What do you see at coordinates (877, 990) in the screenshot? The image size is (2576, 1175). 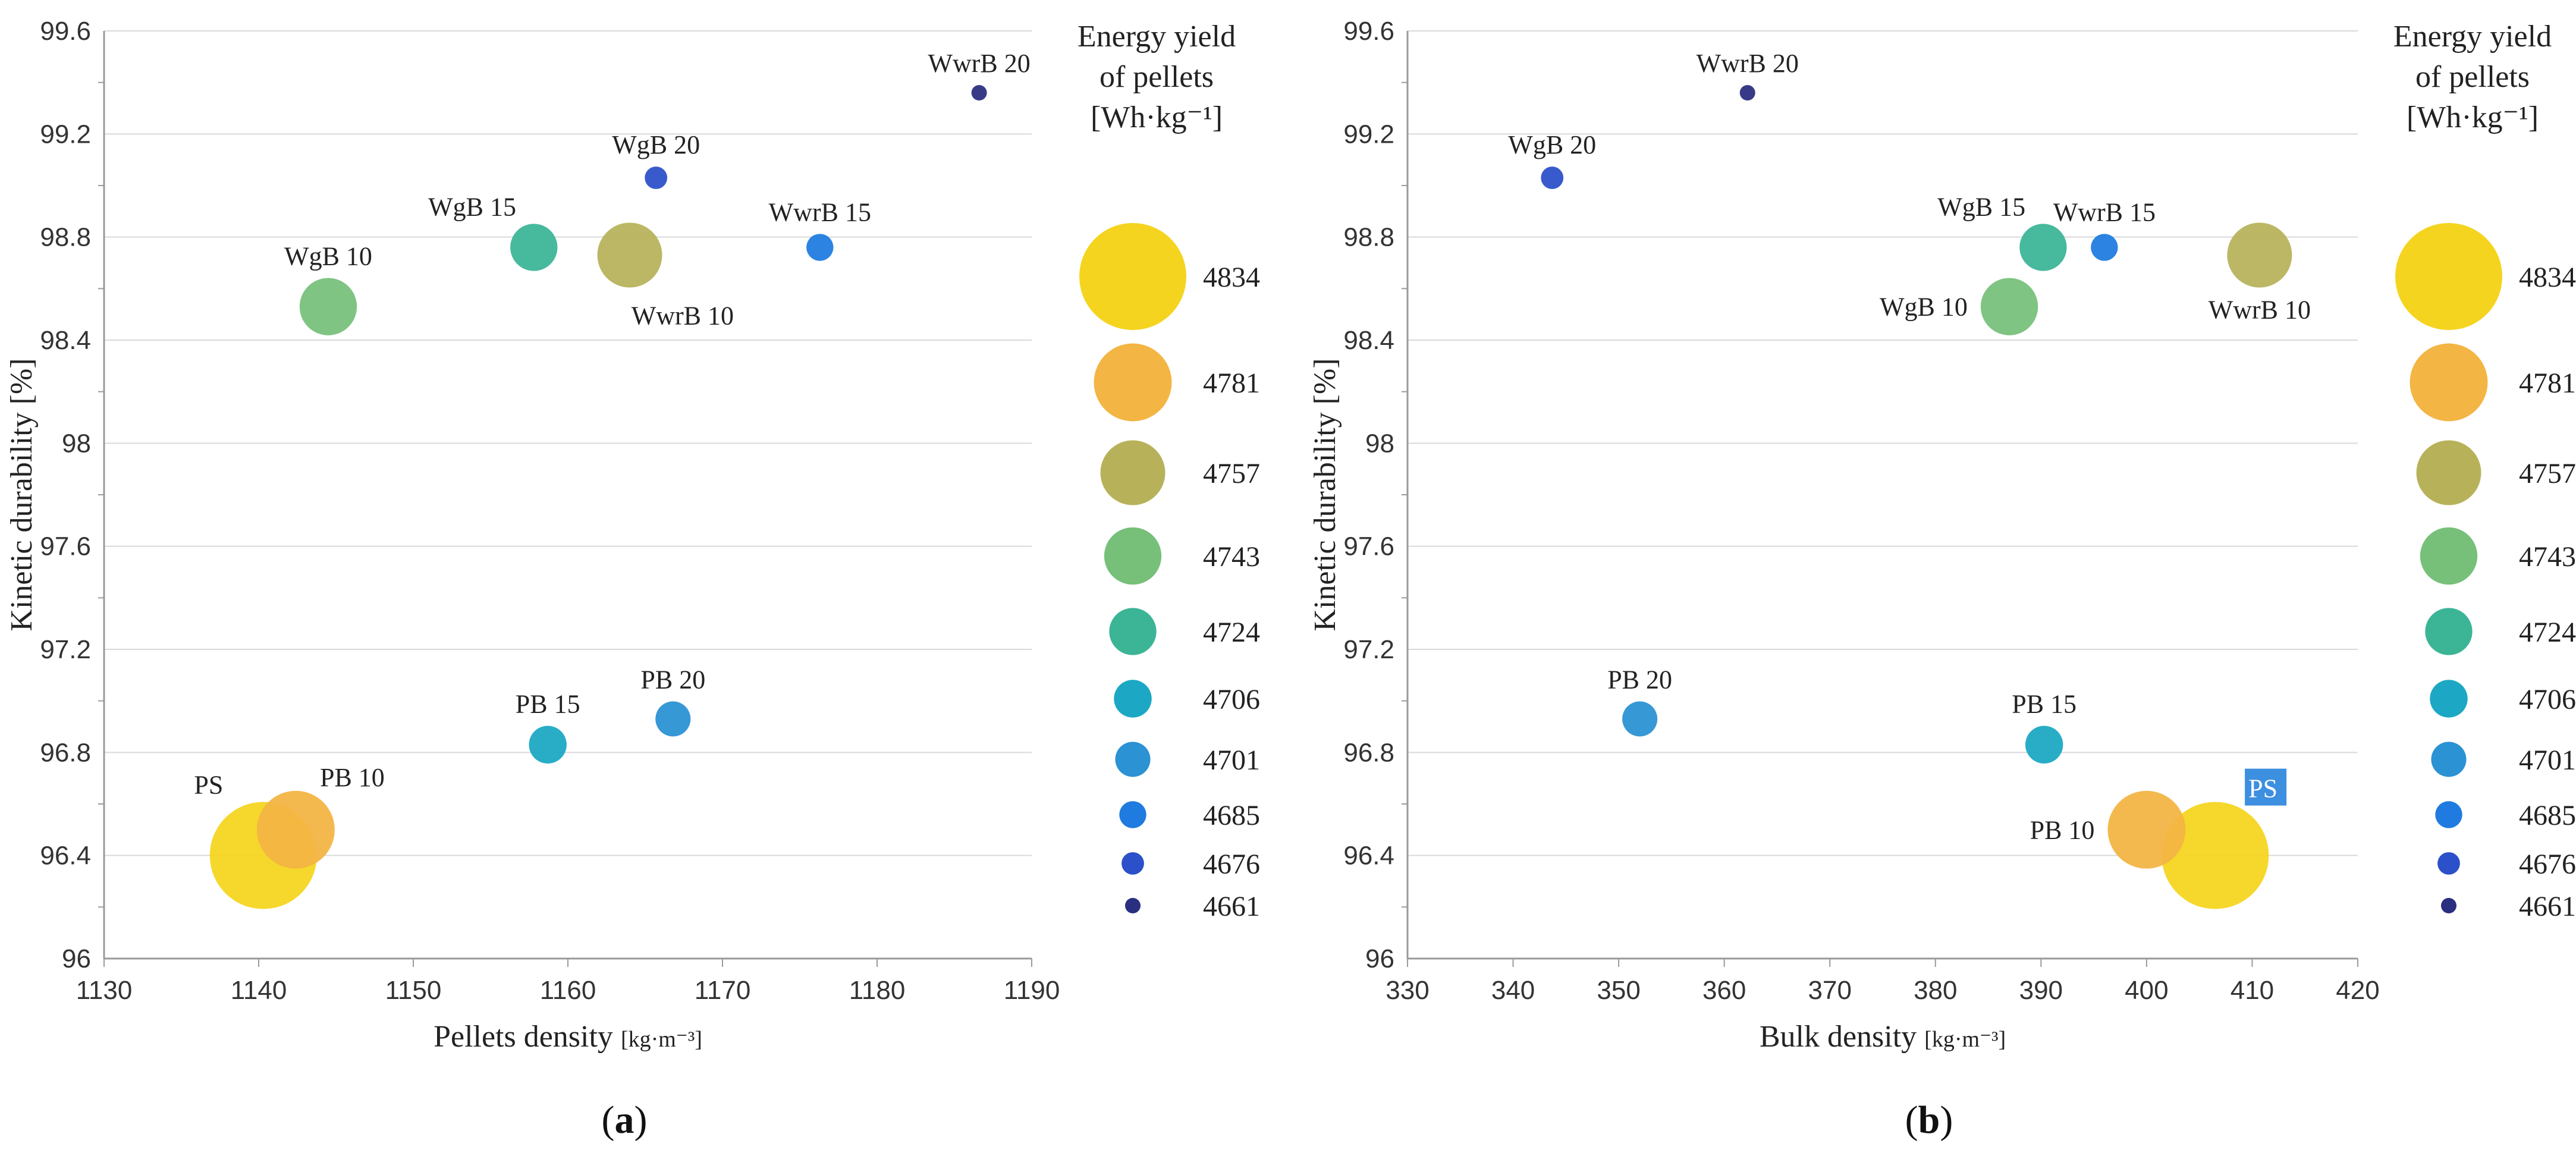 I see `panel-a-x-tick-label: 1180` at bounding box center [877, 990].